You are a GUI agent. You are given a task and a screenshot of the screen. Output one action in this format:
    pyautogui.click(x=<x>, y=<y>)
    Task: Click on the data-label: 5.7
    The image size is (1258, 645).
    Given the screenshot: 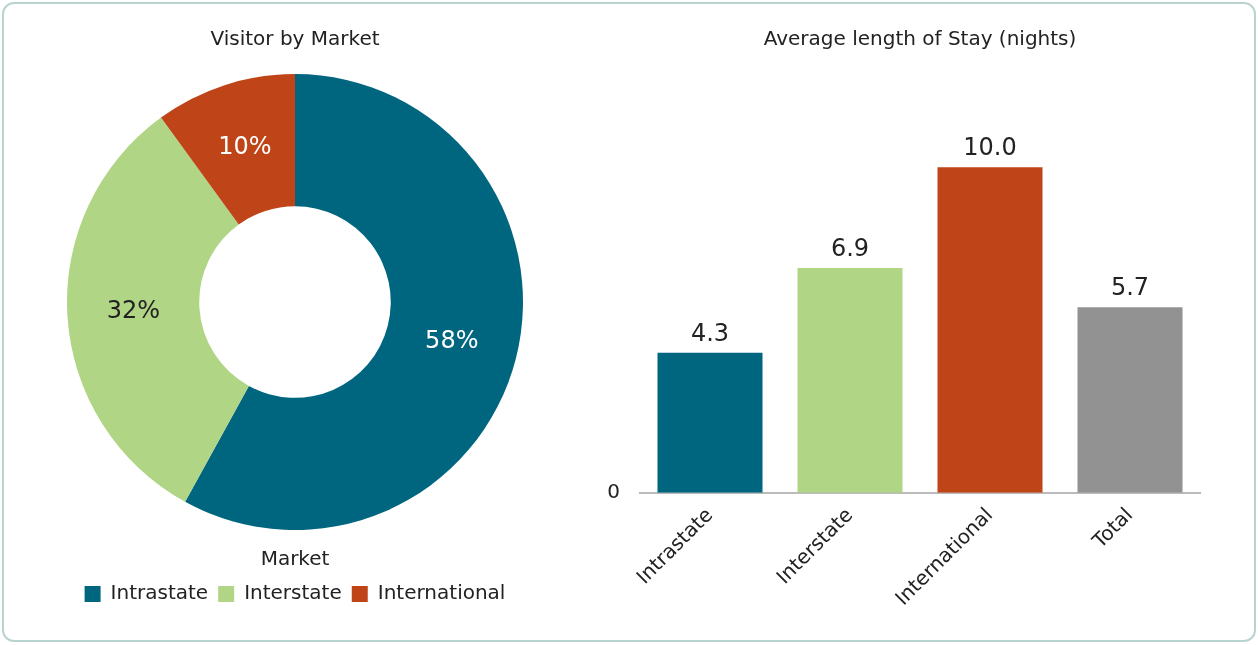 What is the action you would take?
    pyautogui.click(x=1130, y=287)
    